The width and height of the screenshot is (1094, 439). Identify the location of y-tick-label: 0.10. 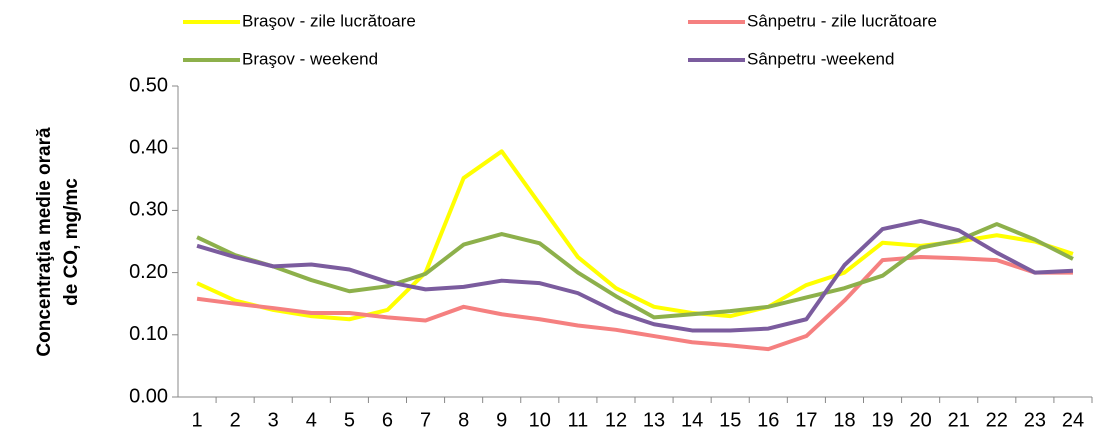
(148, 334).